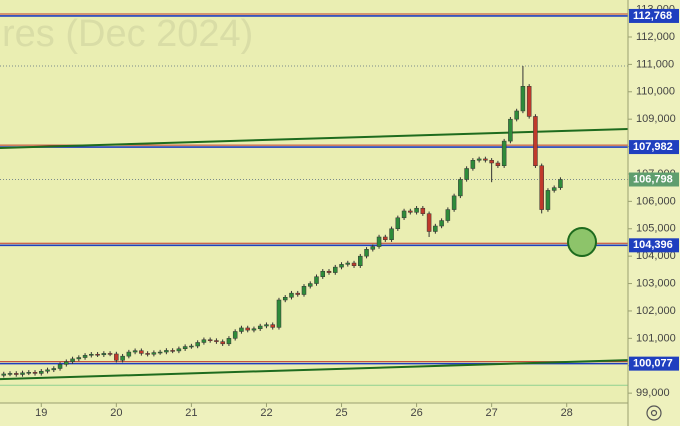 The image size is (680, 426). I want to click on y-tick-label: 110,000, so click(655, 92).